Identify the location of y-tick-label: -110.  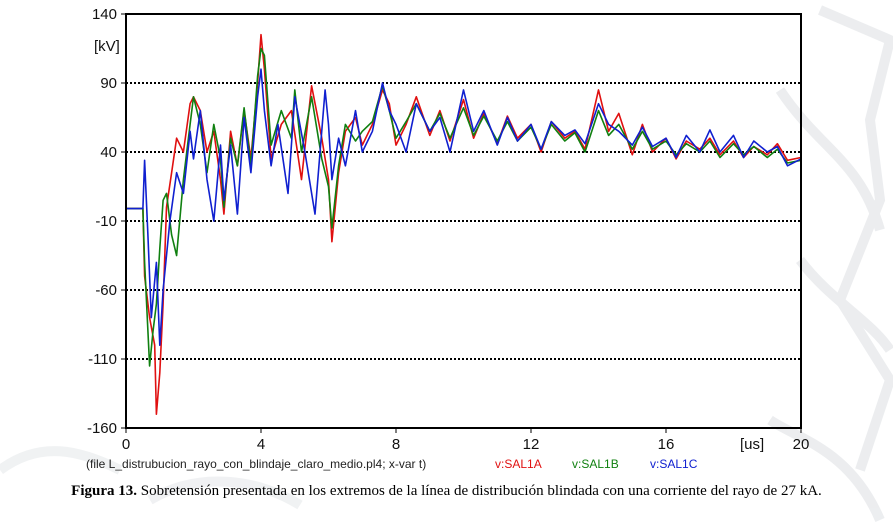
(102, 359).